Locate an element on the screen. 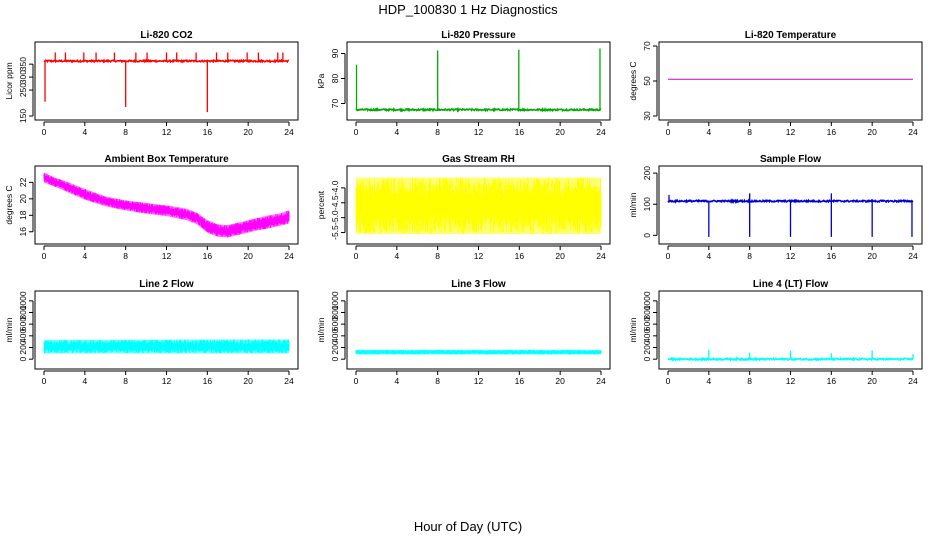  y-axis-label: percent is located at coordinates (321, 204).